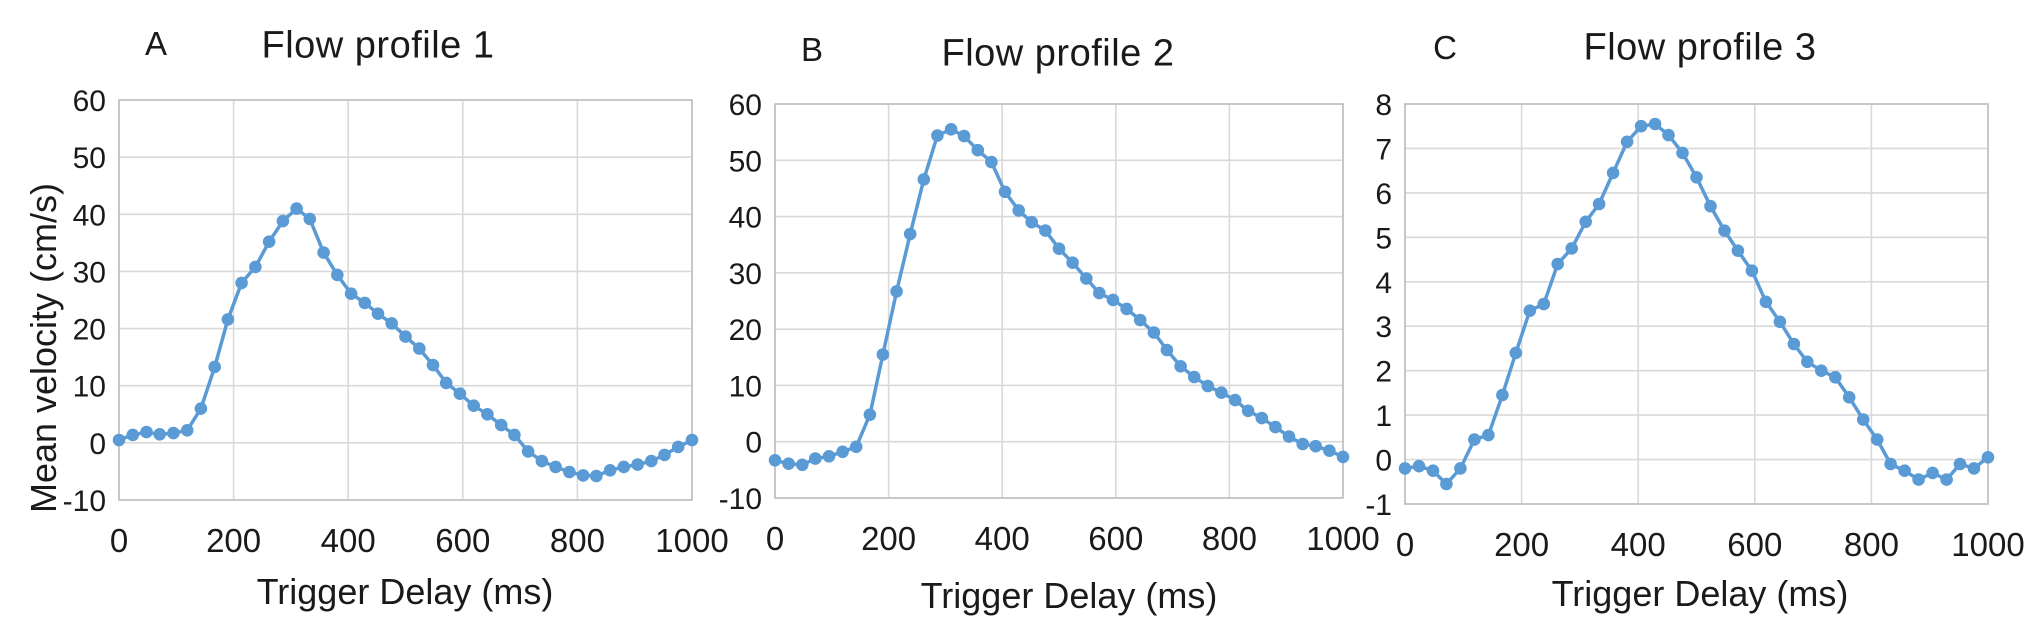 The width and height of the screenshot is (2035, 617). What do you see at coordinates (1987, 544) in the screenshot?
I see `x-tick-label: 1000` at bounding box center [1987, 544].